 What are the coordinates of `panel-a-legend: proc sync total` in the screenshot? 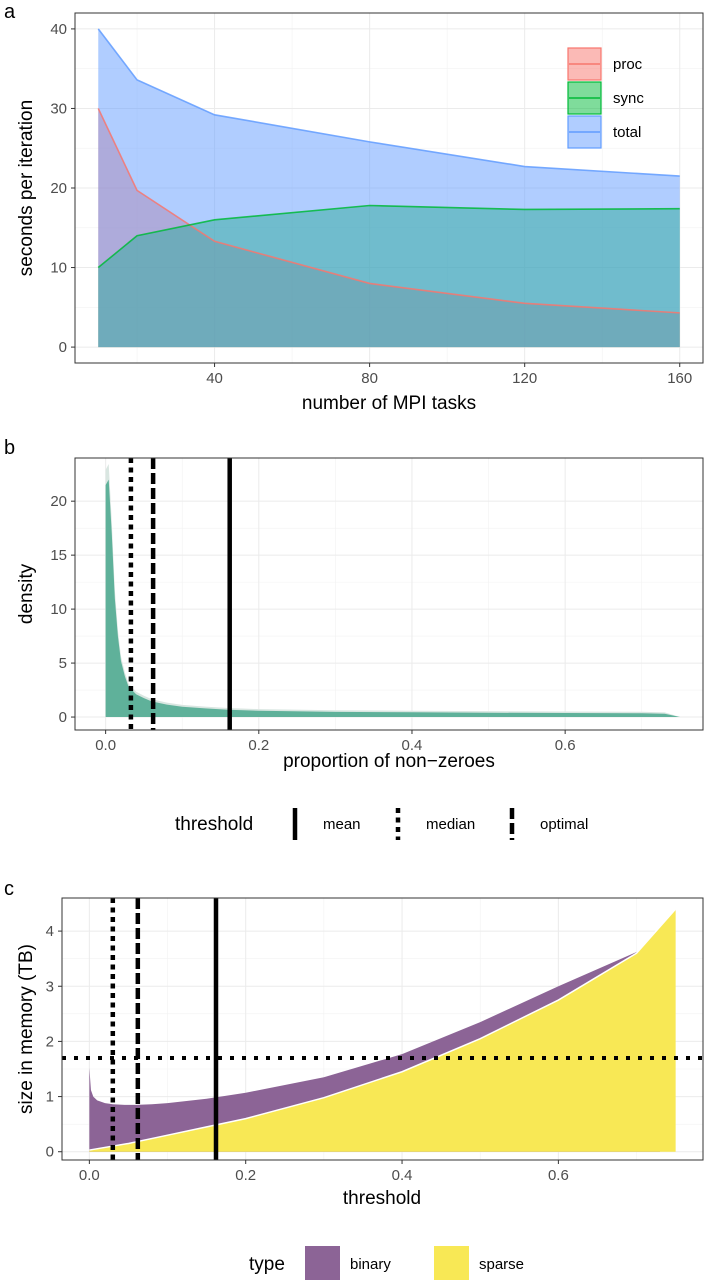 It's located at (605, 98).